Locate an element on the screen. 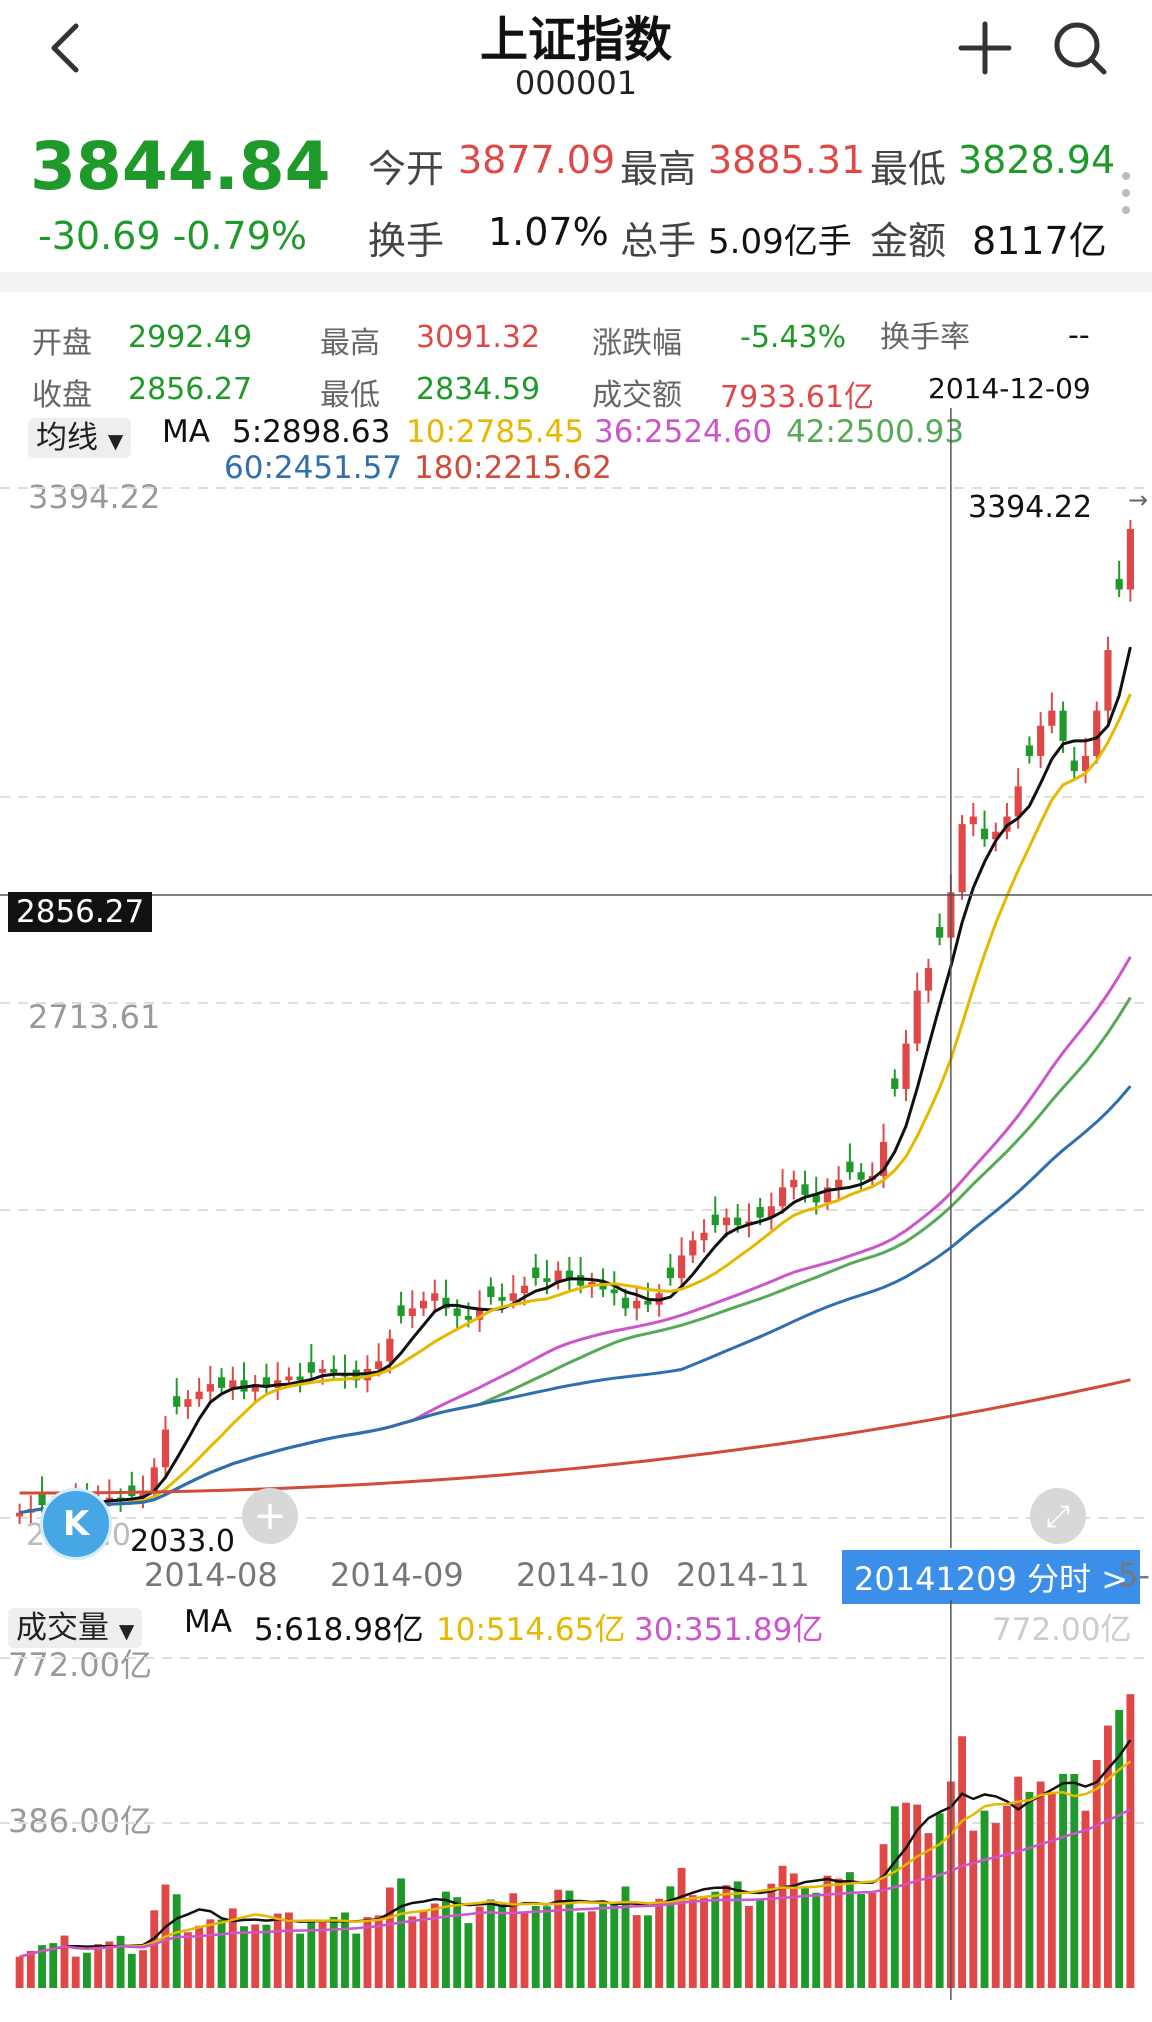  amount-value: 8117亿 is located at coordinates (1039, 241).